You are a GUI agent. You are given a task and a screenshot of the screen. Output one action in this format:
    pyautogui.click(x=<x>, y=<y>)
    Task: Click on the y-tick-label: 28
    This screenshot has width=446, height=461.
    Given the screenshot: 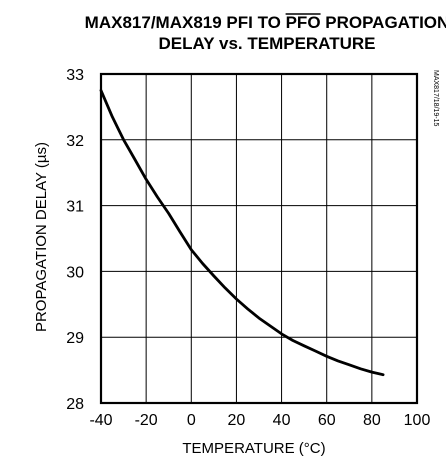 What is the action you would take?
    pyautogui.click(x=75, y=404)
    